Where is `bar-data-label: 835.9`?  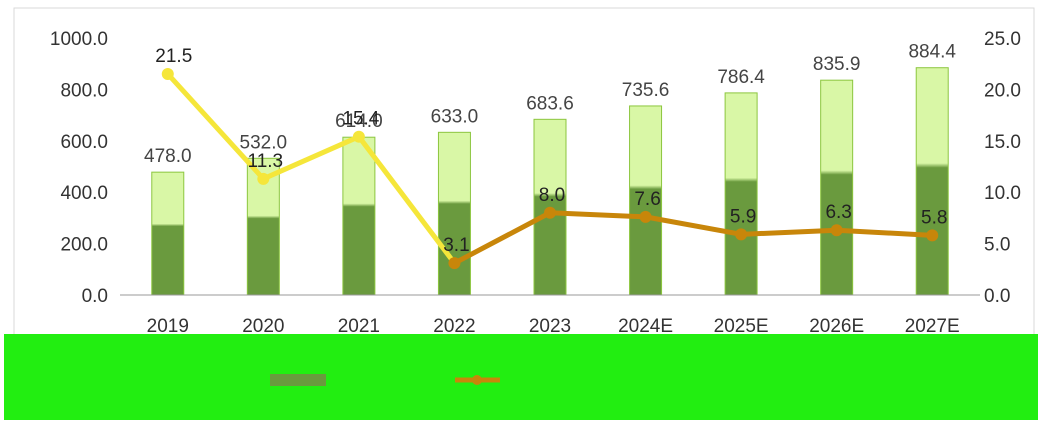
bar-data-label: 835.9 is located at coordinates (837, 64).